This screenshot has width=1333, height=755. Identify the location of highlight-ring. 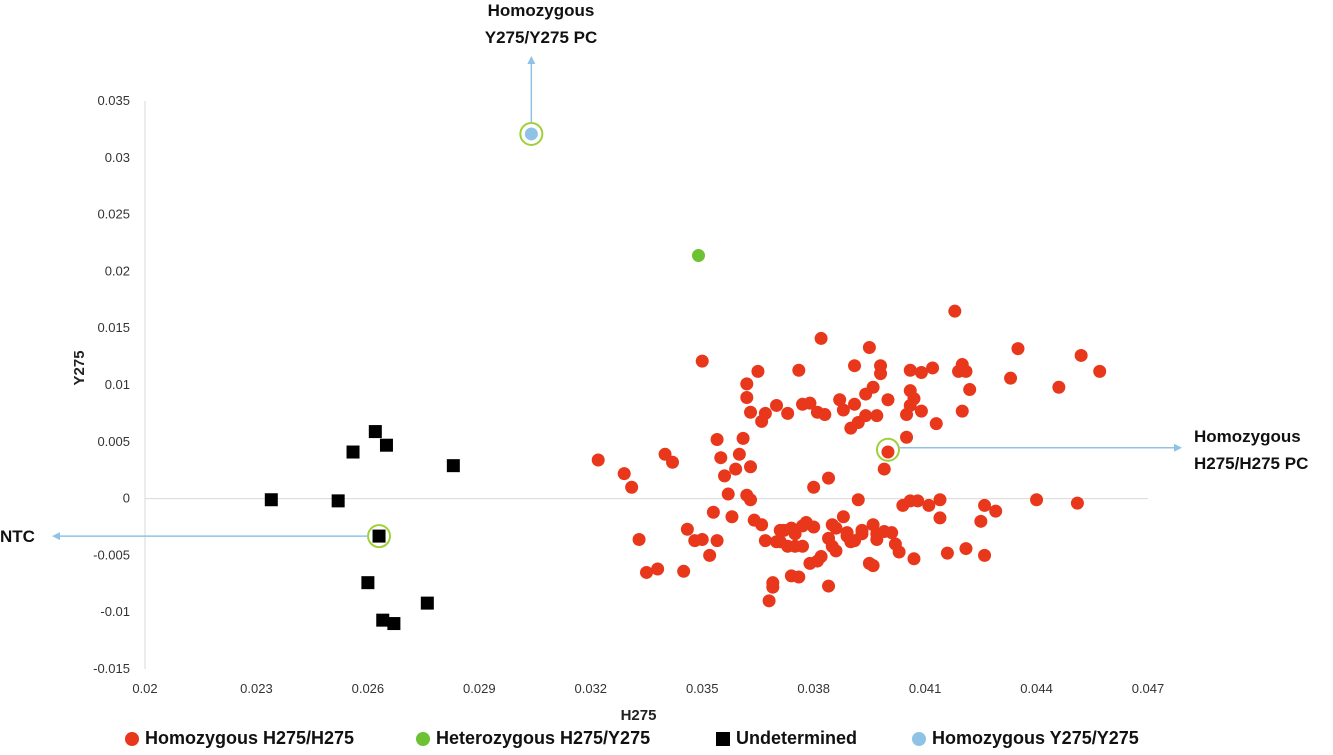
(887, 449).